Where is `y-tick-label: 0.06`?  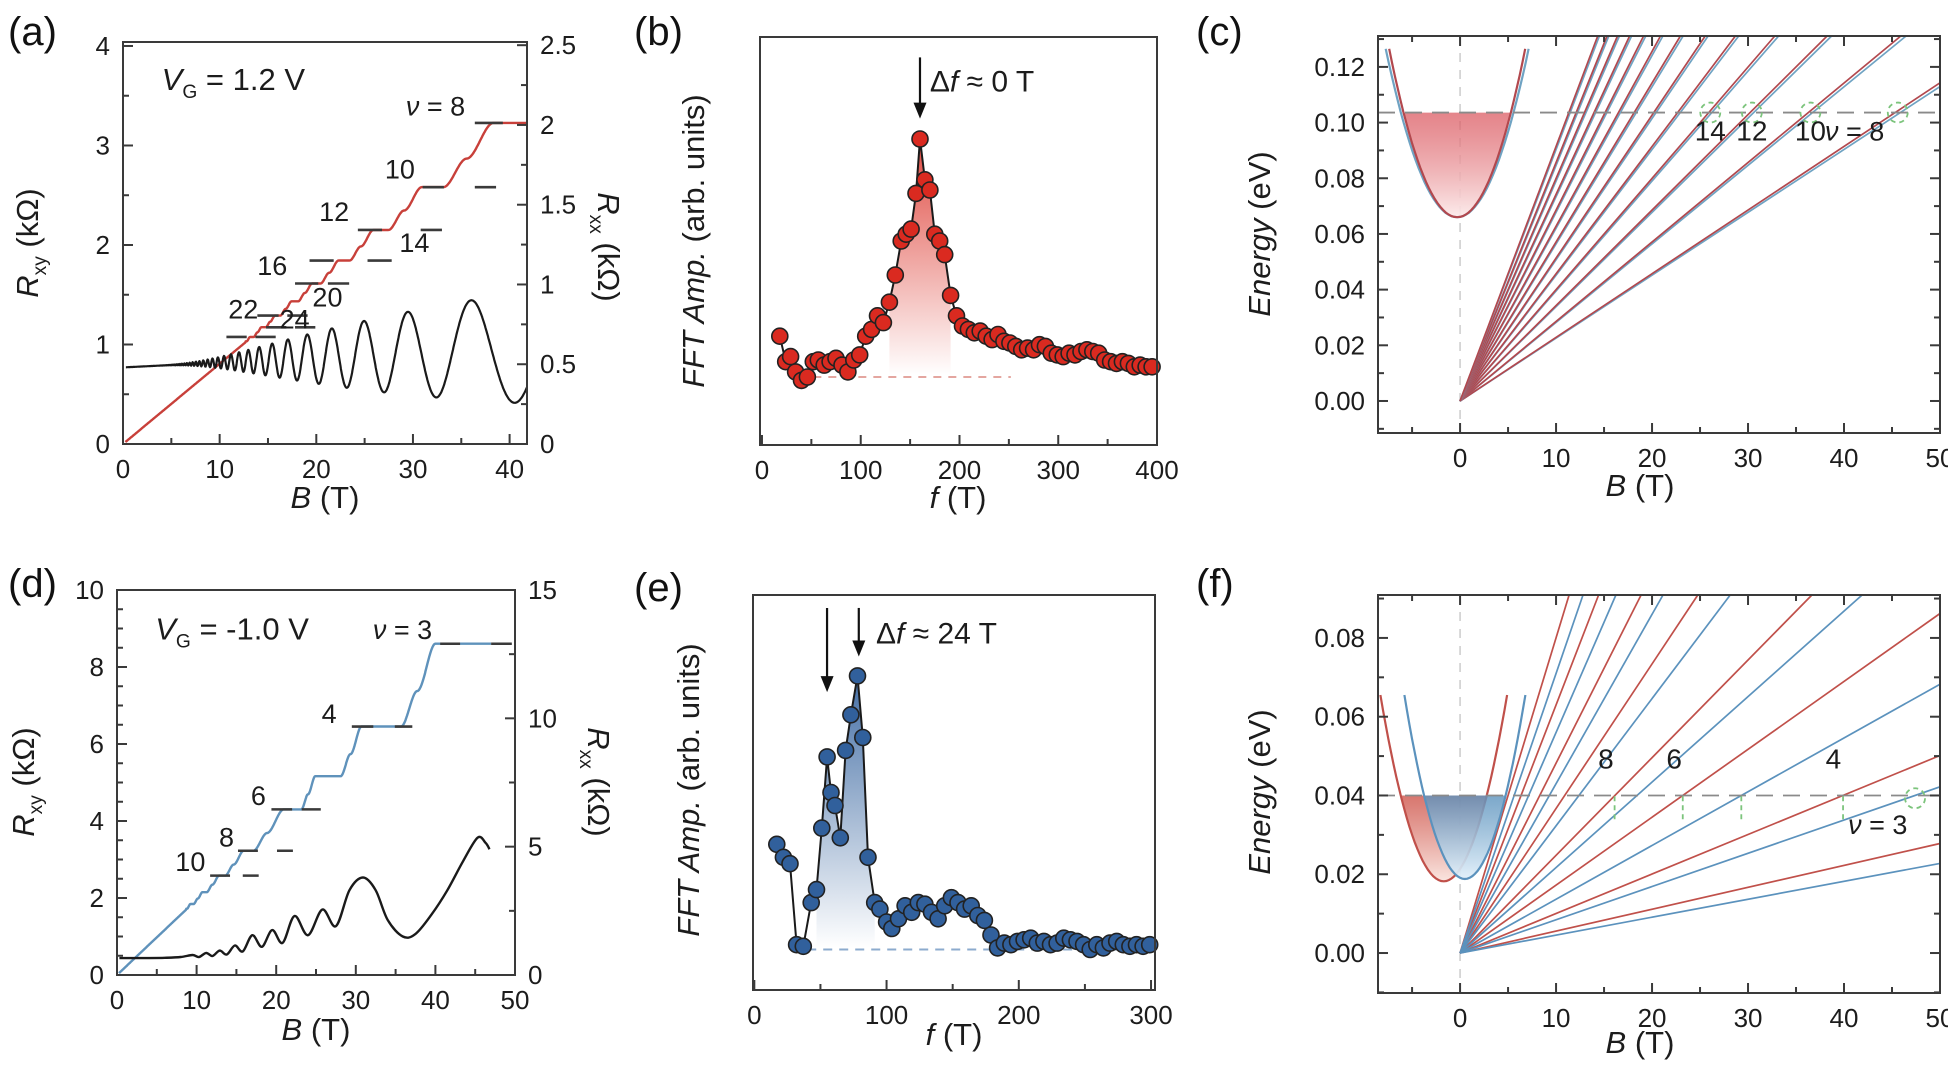 y-tick-label: 0.06 is located at coordinates (1339, 234).